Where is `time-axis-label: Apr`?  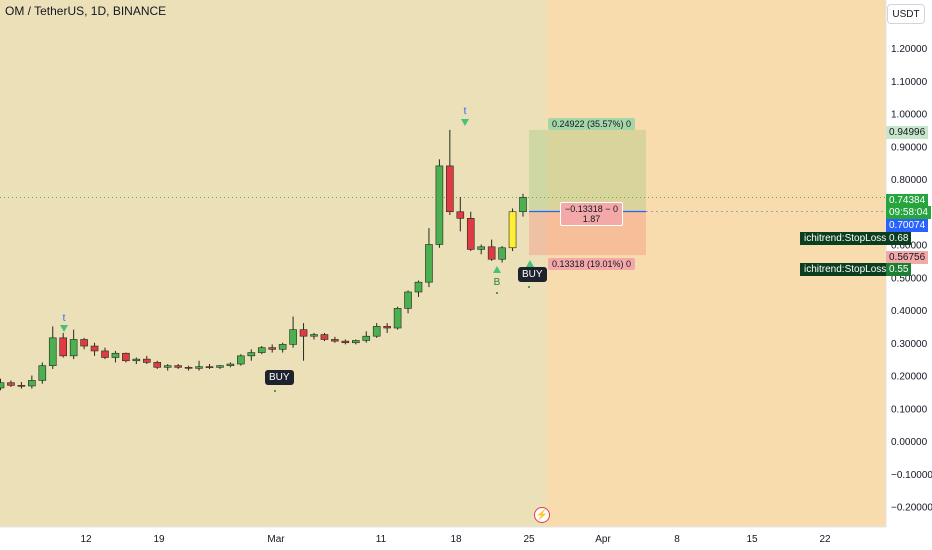
time-axis-label: Apr is located at coordinates (603, 539).